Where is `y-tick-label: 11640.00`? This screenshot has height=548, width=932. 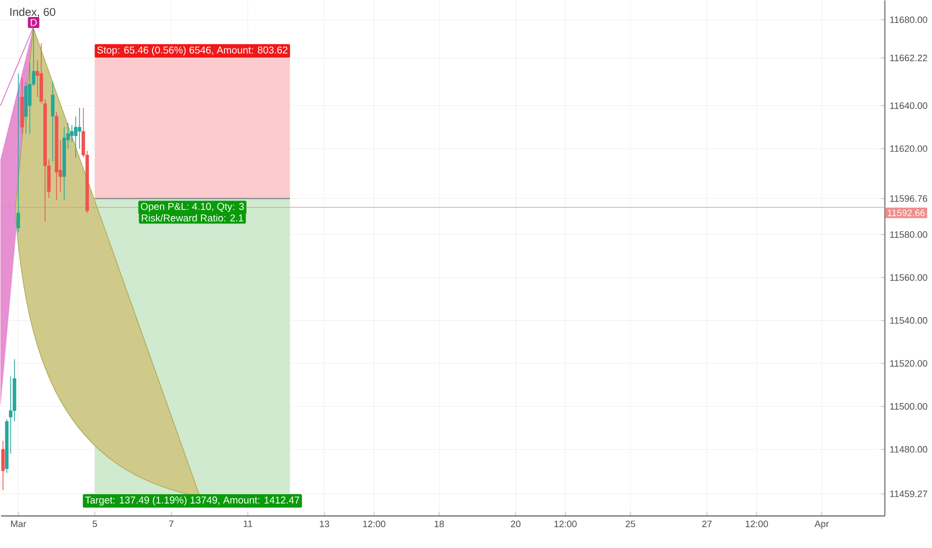
y-tick-label: 11640.00 is located at coordinates (909, 106).